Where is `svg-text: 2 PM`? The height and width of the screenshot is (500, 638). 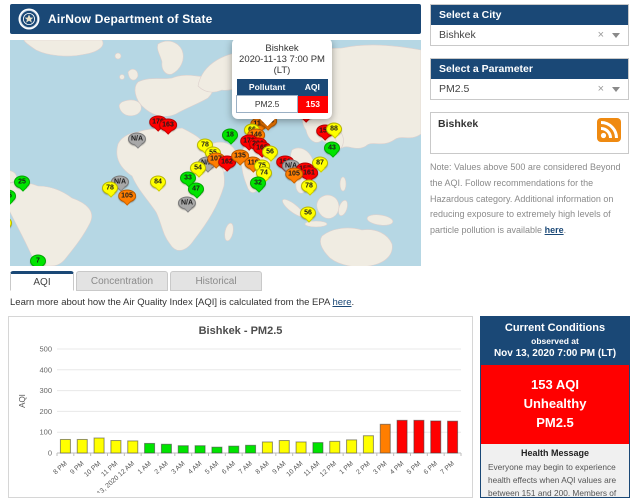
svg-text: 2 PM is located at coordinates (363, 468).